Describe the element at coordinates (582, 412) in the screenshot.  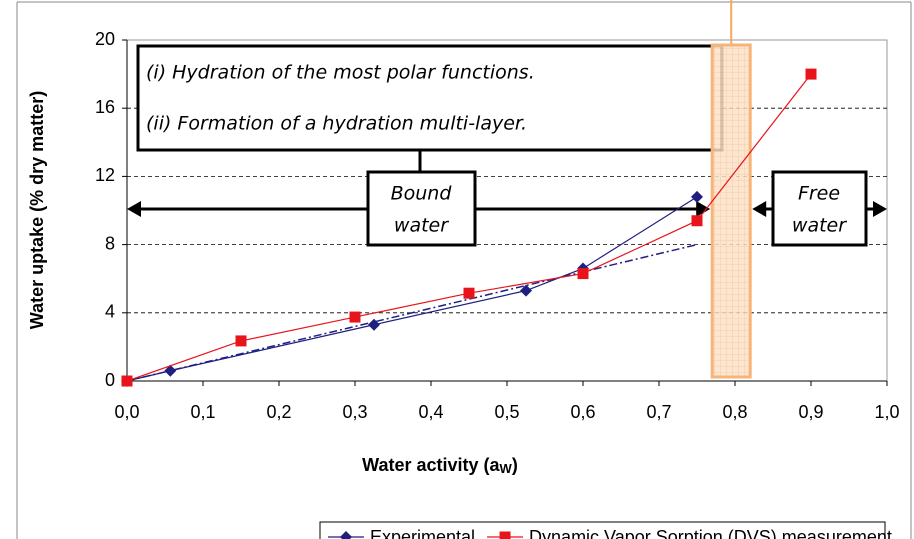
I see `x-tick-label: 0,6` at that location.